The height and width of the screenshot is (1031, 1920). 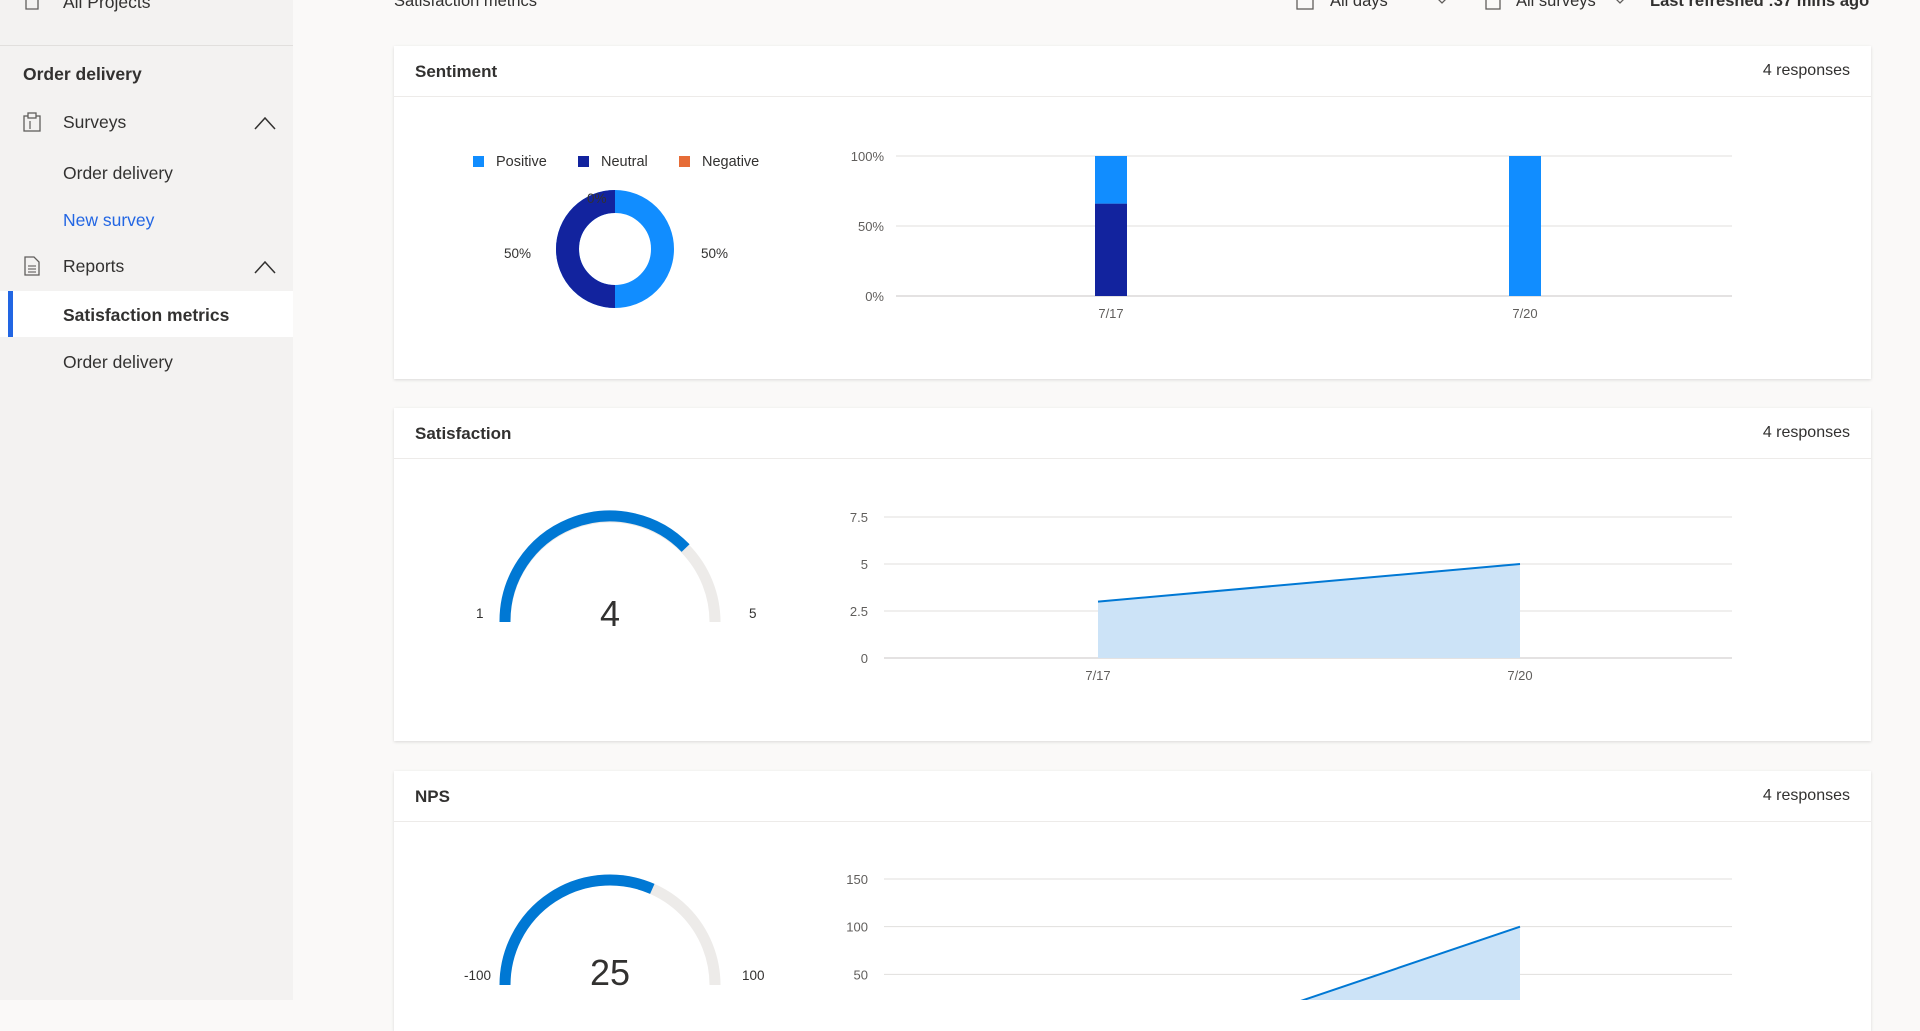 I want to click on legend: Positive Neutral Negative, so click(x=616, y=162).